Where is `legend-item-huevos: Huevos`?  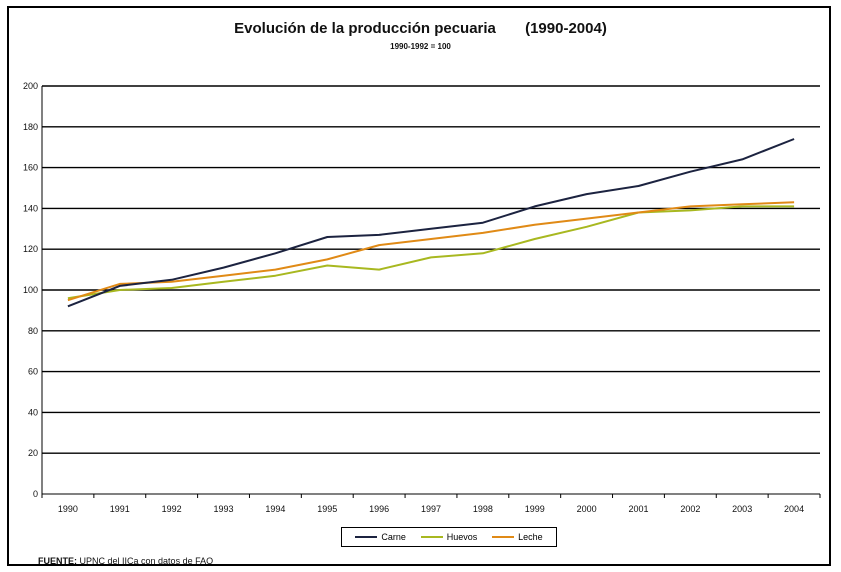 legend-item-huevos: Huevos is located at coordinates (449, 537).